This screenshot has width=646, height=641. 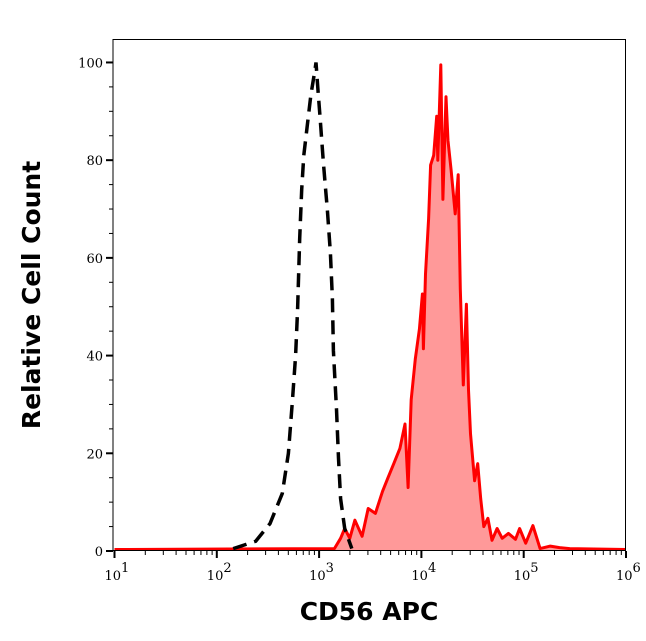 I want to click on x-tick-label: 10³, so click(x=321, y=572).